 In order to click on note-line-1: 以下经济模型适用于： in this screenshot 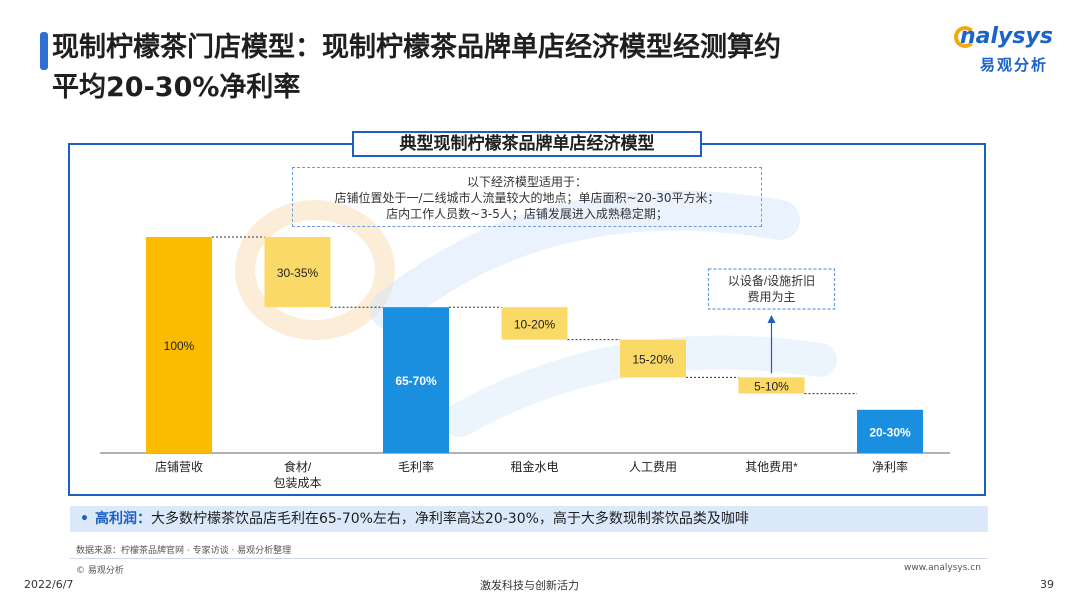, I will do `click(526, 182)`.